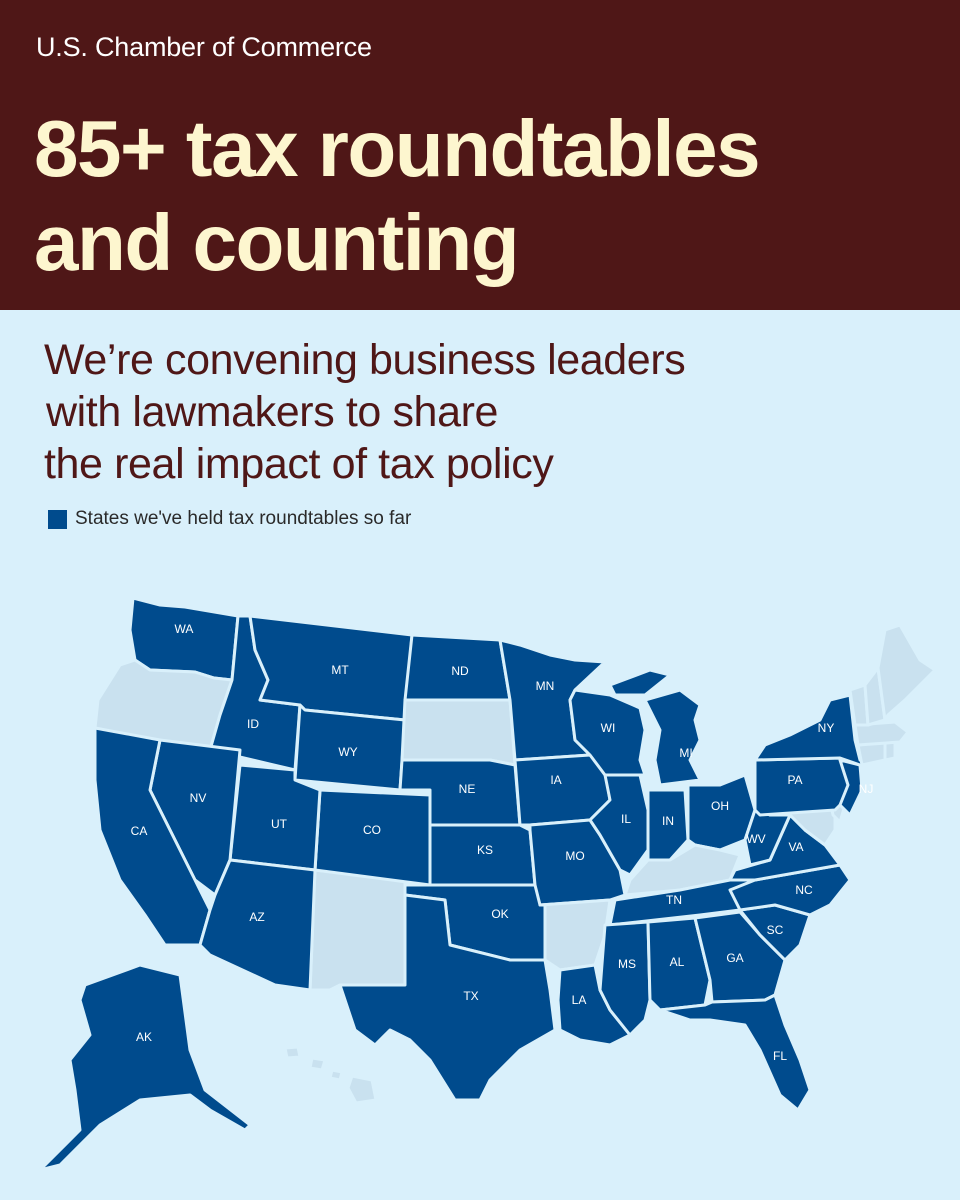 The image size is (960, 1200). Describe the element at coordinates (347, 752) in the screenshot. I see `state-label-wy: WY` at that location.